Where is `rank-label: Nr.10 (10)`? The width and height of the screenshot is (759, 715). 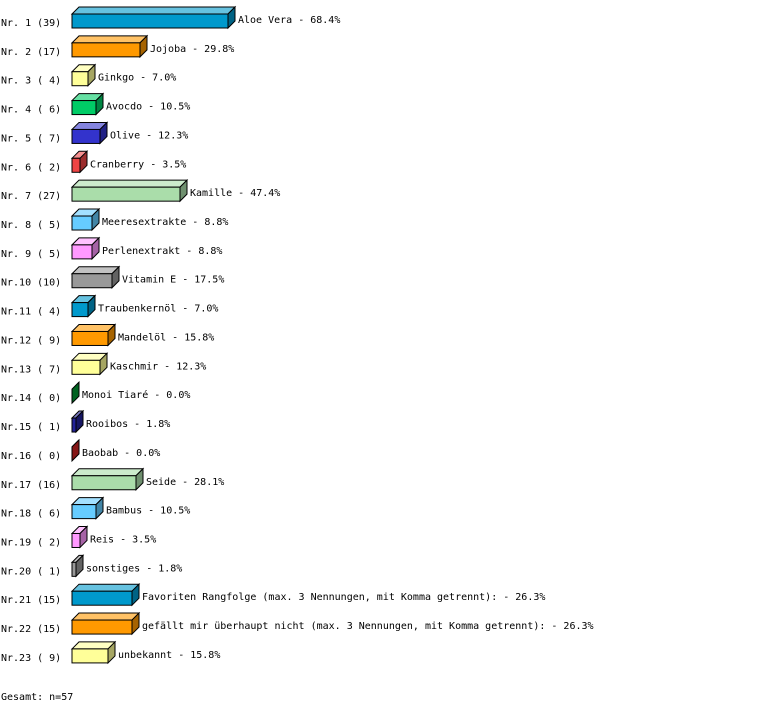 rank-label: Nr.10 (10) is located at coordinates (31, 283).